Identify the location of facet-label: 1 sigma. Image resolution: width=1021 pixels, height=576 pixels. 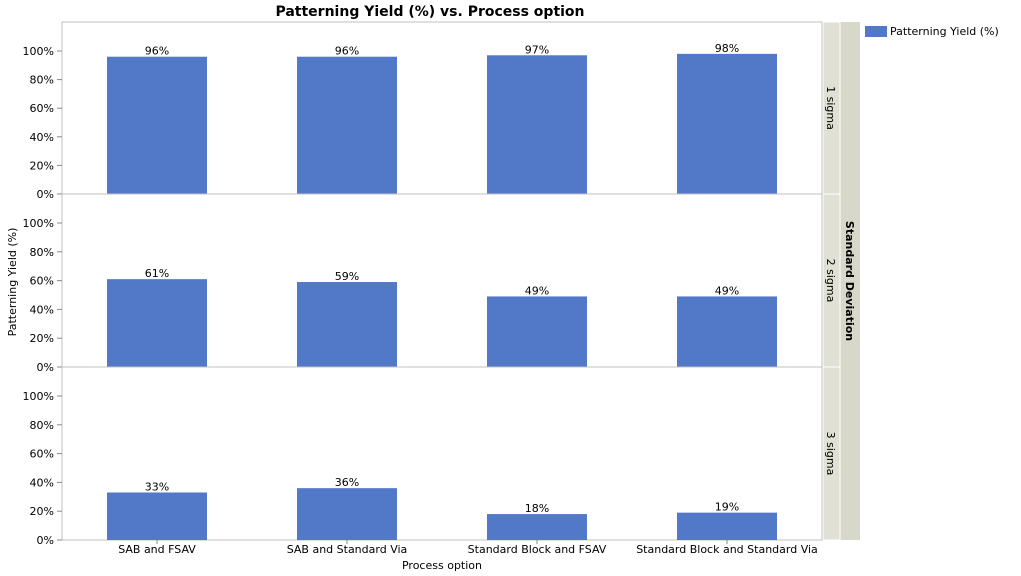
(830, 108).